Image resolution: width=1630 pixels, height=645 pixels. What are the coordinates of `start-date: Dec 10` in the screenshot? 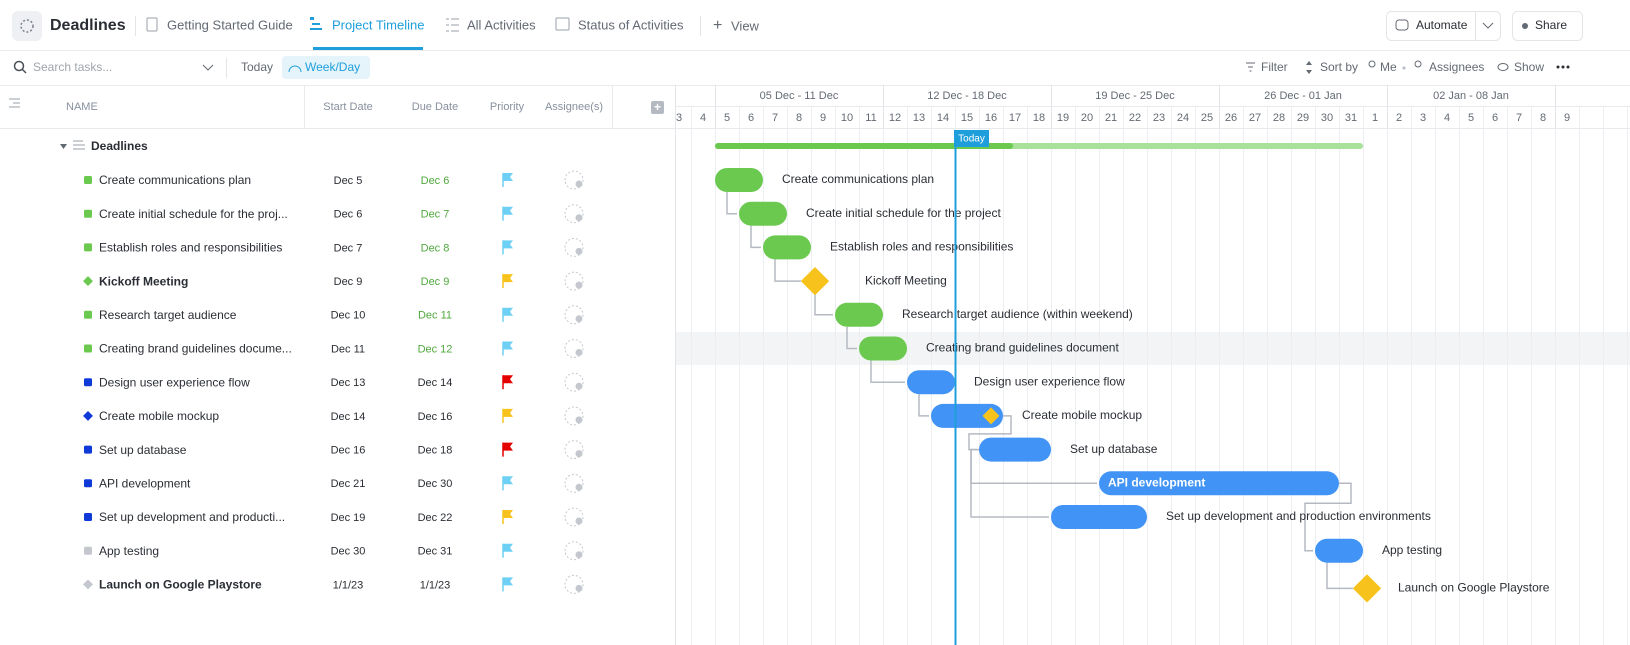 It's located at (348, 316).